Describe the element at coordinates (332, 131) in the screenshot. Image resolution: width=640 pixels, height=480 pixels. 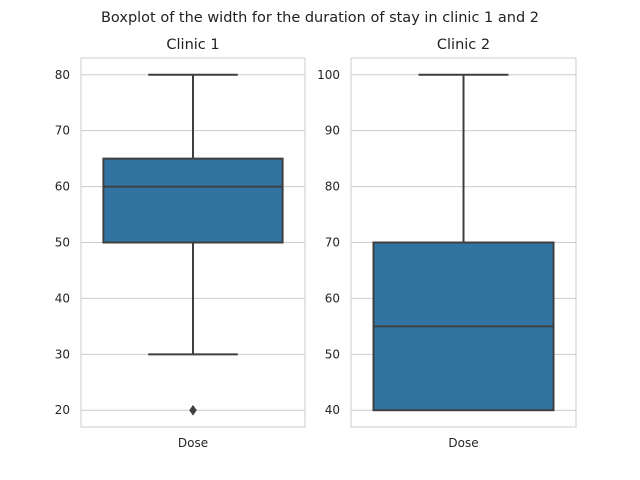
I see `clinic-2-ytick-label: 90` at that location.